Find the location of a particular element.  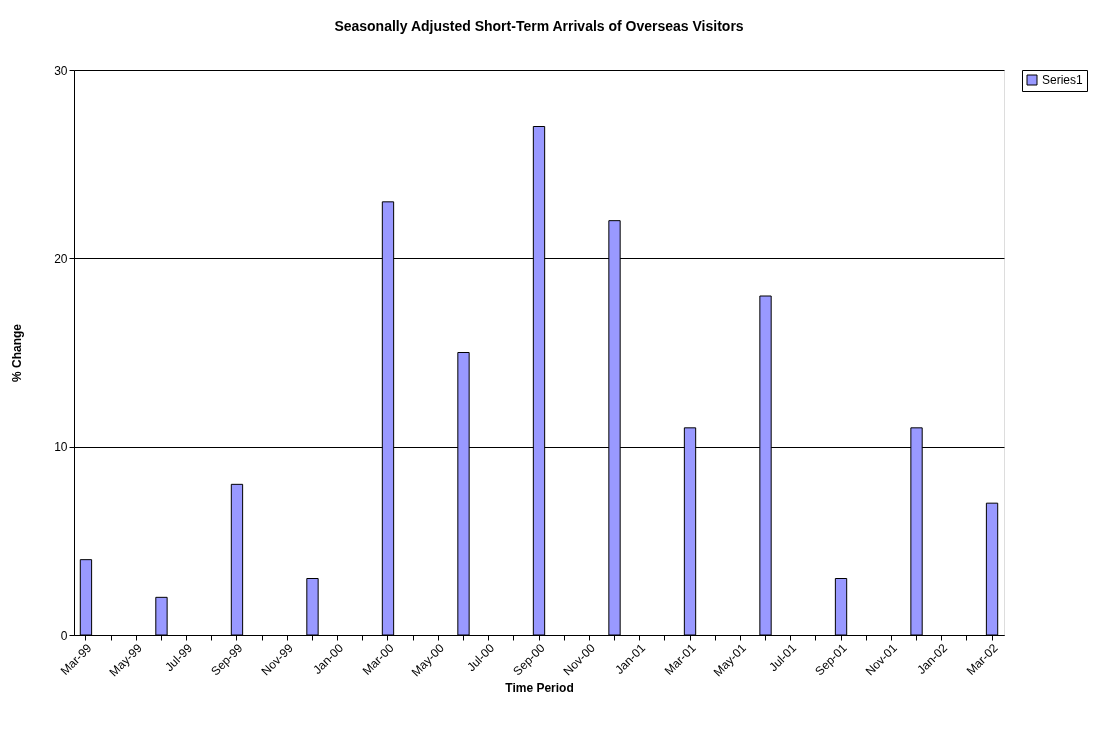

legend-label: Series1 is located at coordinates (1063, 80).